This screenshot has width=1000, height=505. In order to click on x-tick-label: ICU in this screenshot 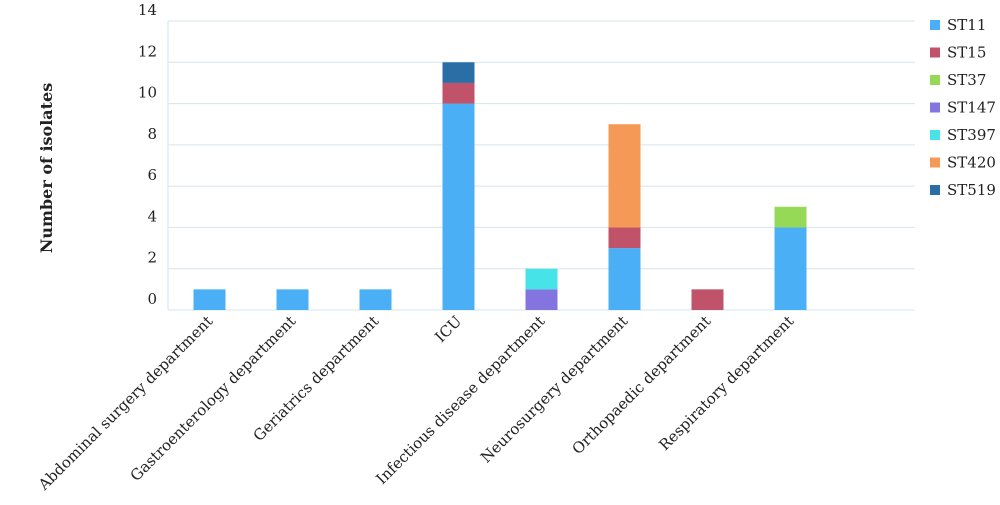, I will do `click(448, 329)`.